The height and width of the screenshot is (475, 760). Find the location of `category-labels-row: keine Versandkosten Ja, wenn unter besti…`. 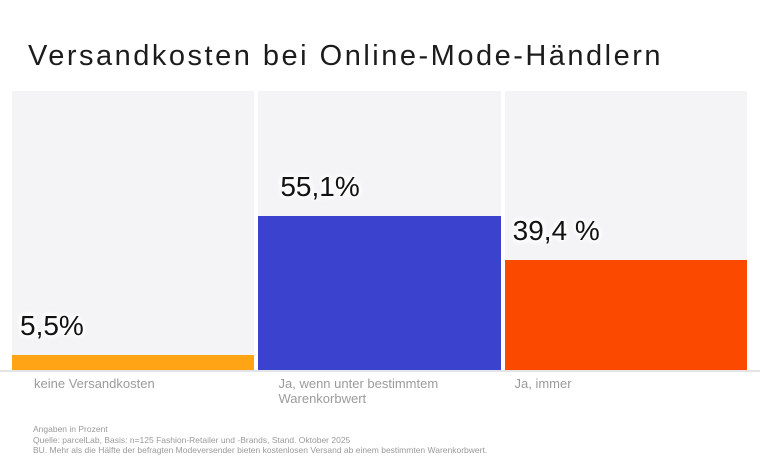

category-labels-row: keine Versandkosten Ja, wenn unter besti… is located at coordinates (379, 391).